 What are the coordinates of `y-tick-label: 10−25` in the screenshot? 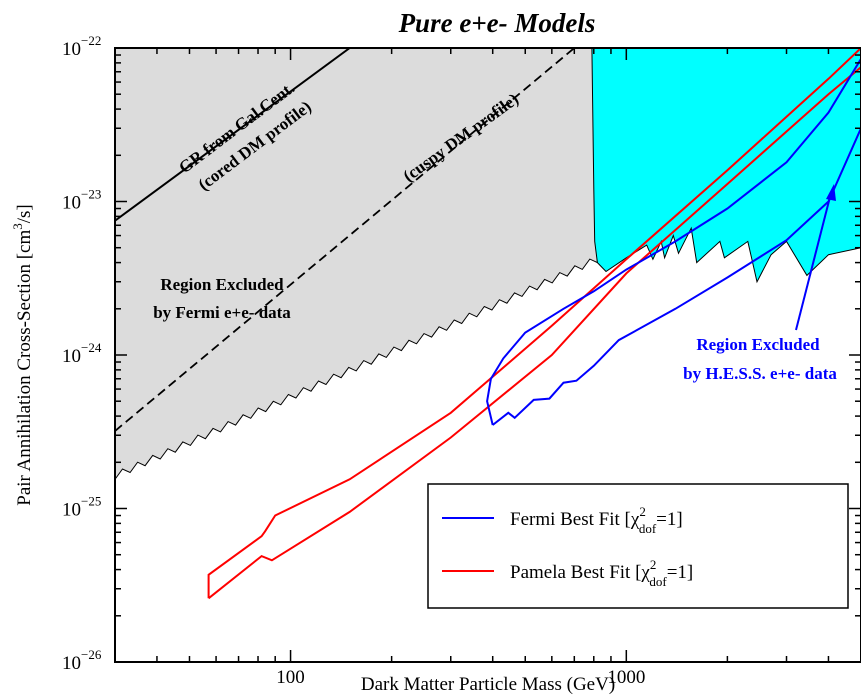 It's located at (81, 507).